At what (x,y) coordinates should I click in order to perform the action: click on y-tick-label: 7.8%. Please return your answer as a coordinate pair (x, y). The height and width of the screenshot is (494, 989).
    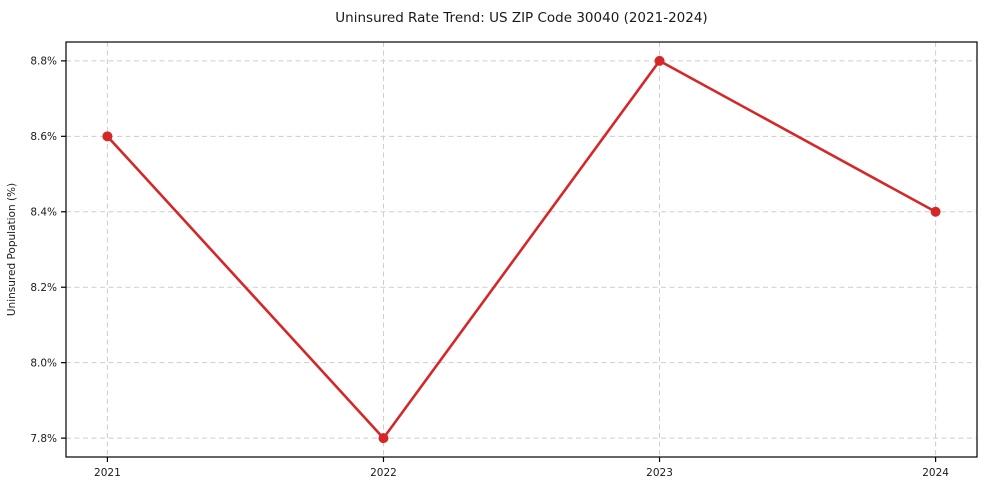
    Looking at the image, I should click on (43, 439).